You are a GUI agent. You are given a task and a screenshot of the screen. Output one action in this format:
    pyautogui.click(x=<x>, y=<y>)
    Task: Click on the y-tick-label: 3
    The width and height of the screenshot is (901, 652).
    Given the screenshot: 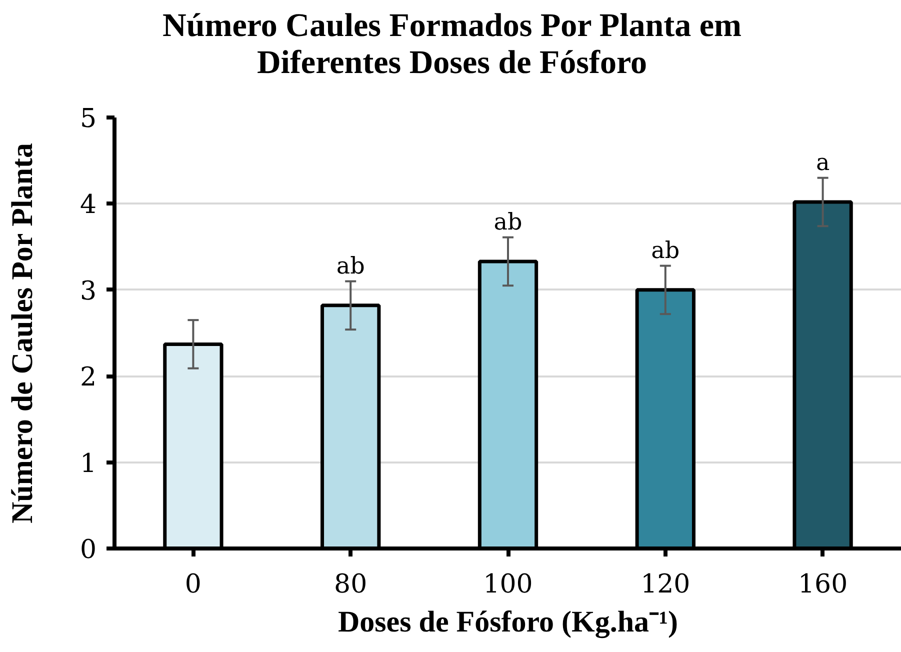 What is the action you would take?
    pyautogui.click(x=88, y=291)
    